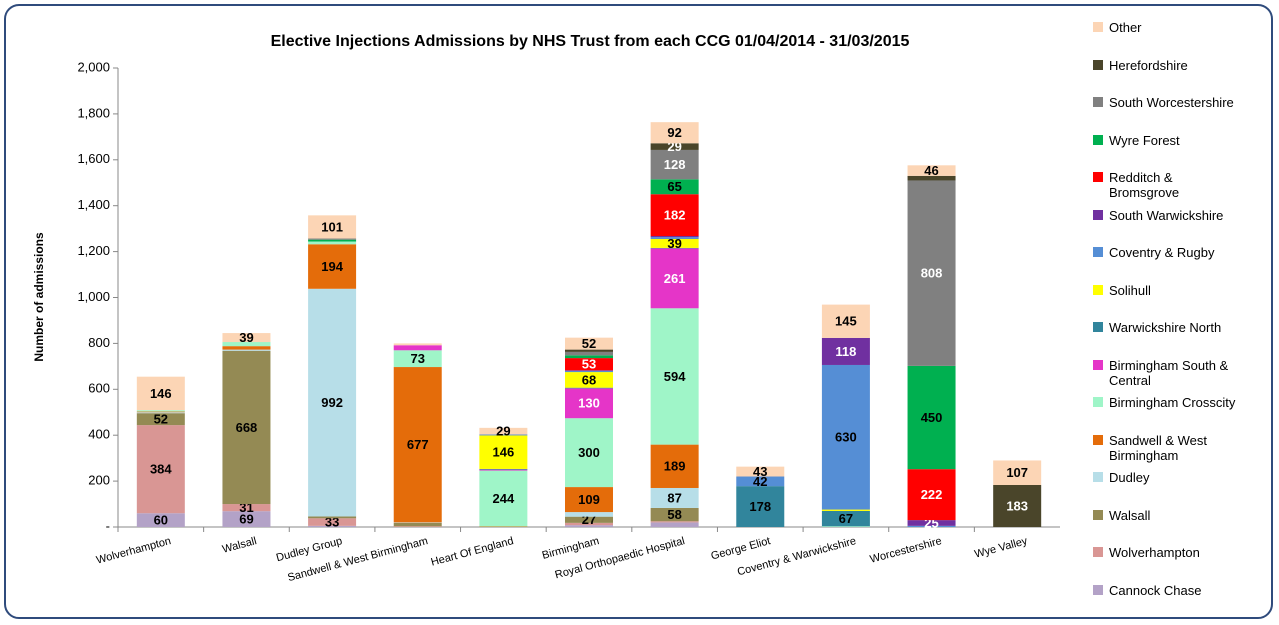 The image size is (1279, 625). I want to click on y-tick-label: 200, so click(99, 480).